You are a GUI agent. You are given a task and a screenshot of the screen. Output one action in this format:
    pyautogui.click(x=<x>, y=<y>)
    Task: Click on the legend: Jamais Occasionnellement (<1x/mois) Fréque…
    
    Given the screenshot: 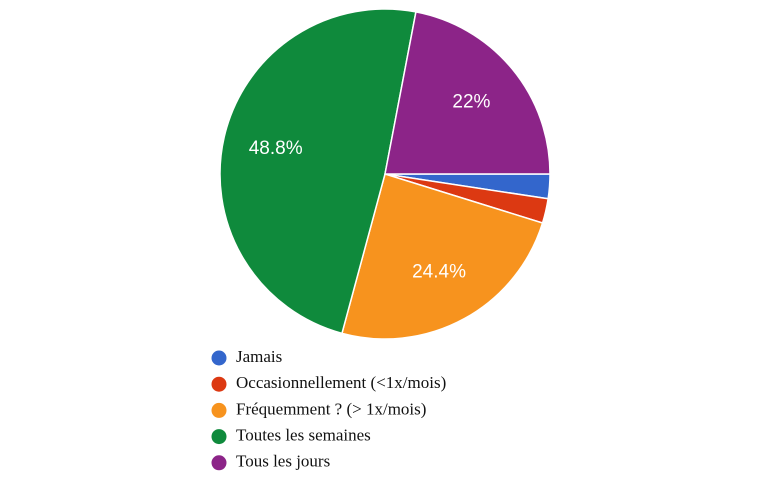 What is the action you would take?
    pyautogui.click(x=328, y=409)
    